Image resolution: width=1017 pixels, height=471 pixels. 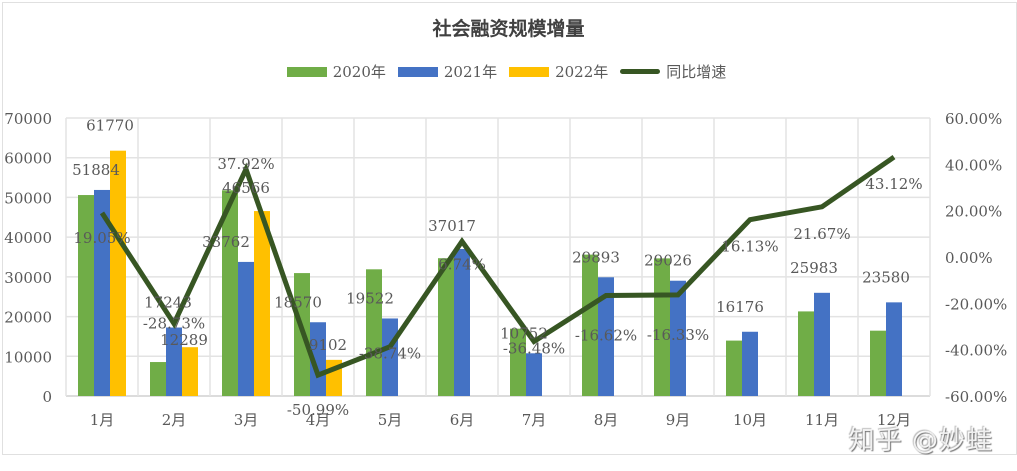 What do you see at coordinates (524, 333) in the screenshot?
I see `bar-data-label: 10752` at bounding box center [524, 333].